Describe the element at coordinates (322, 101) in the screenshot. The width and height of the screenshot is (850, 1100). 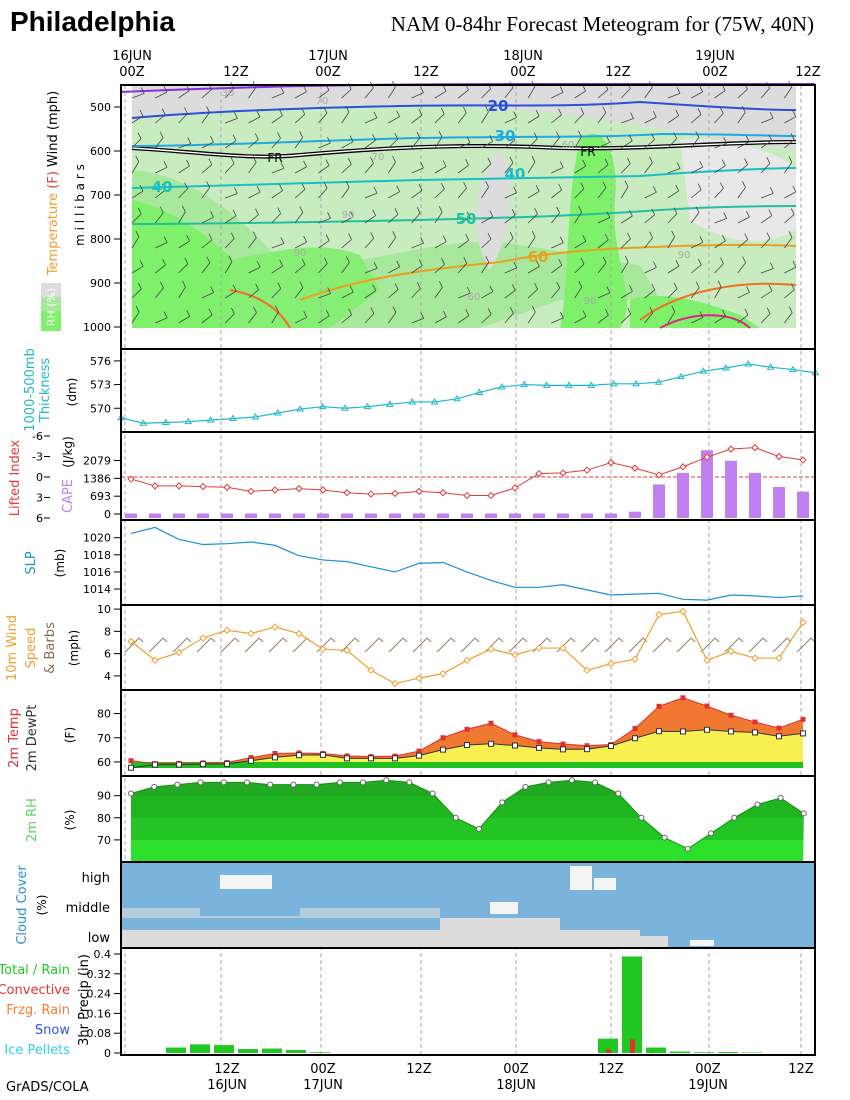
I see `rh-contour-label: 70` at that location.